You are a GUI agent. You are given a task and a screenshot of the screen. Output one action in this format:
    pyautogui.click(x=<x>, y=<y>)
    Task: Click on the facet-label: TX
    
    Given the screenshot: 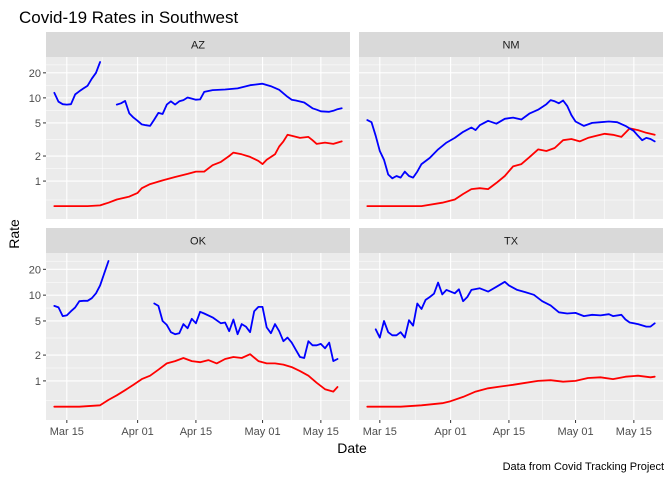 What is the action you would take?
    pyautogui.click(x=511, y=242)
    